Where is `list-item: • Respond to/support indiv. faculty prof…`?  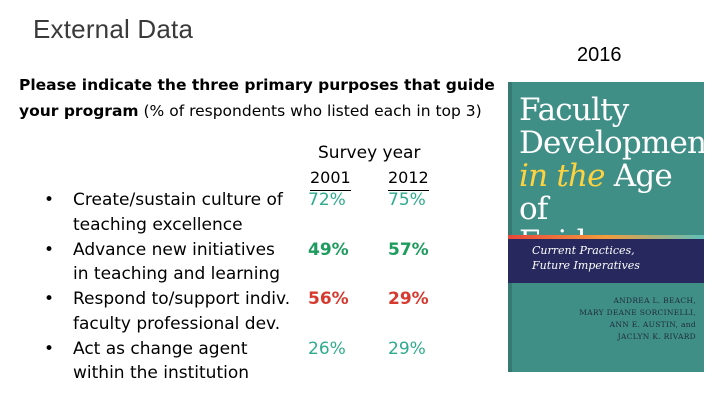
list-item: • Respond to/support indiv. faculty prof… is located at coordinates (274, 312).